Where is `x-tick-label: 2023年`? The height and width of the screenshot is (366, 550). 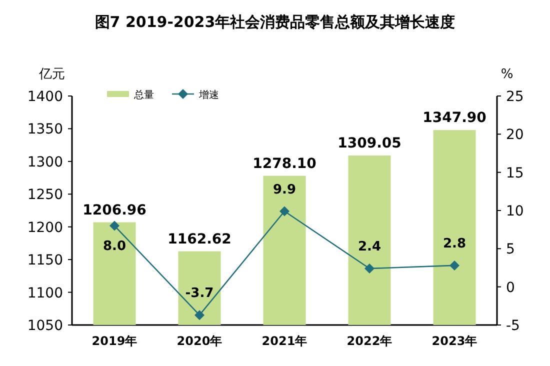 x-tick-label: 2023年 is located at coordinates (455, 341).